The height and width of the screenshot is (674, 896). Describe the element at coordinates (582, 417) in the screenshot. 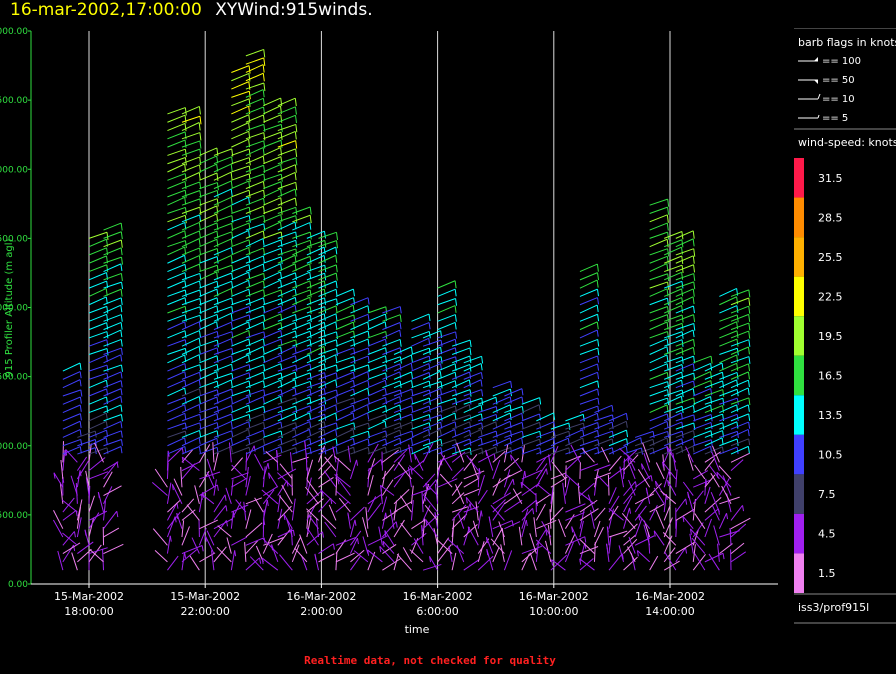

I see `wind-profile` at that location.